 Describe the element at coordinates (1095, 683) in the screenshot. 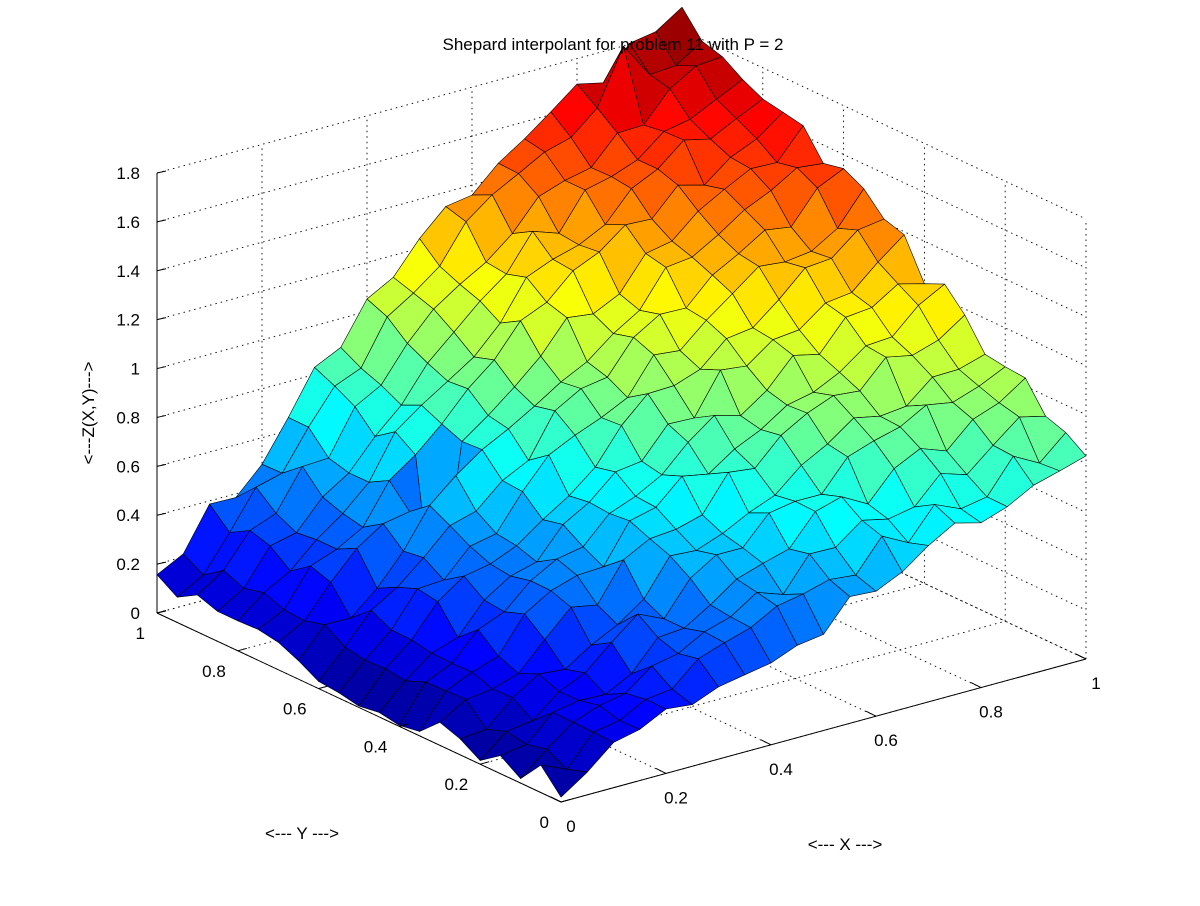

I see `x-tick-label-5: 1` at that location.